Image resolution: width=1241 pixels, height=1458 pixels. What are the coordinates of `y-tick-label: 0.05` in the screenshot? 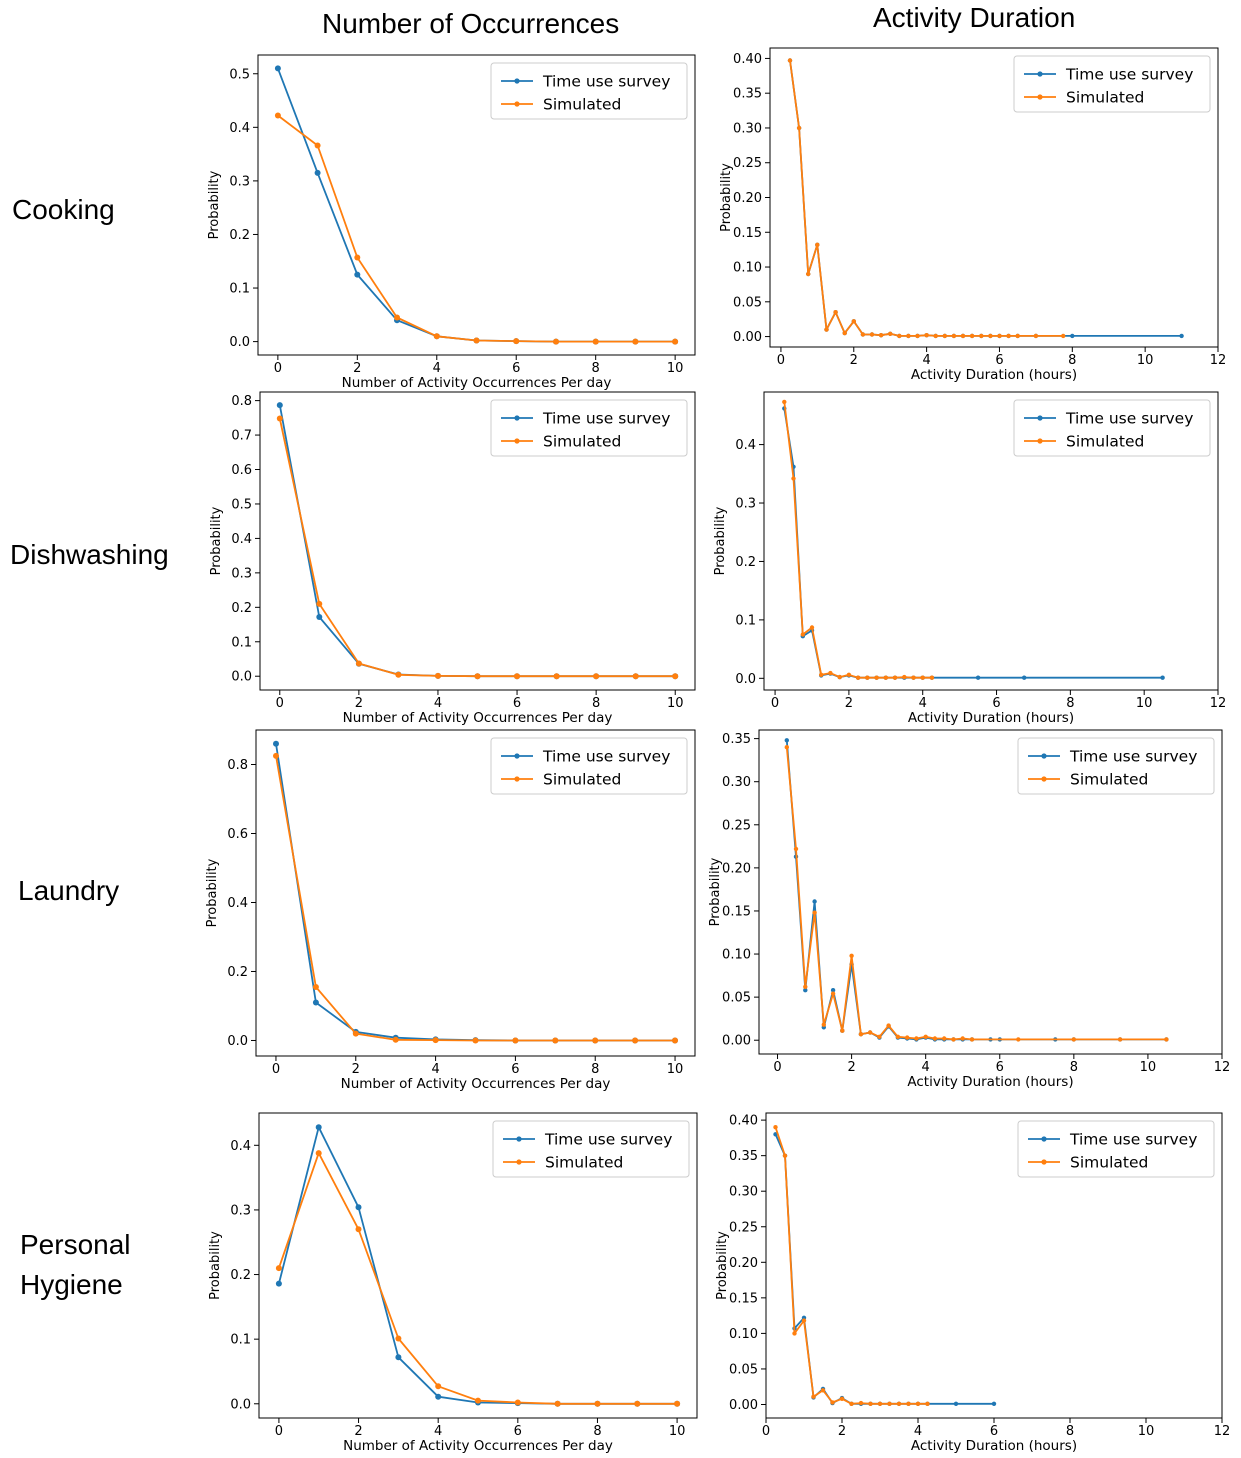 It's located at (743, 1369).